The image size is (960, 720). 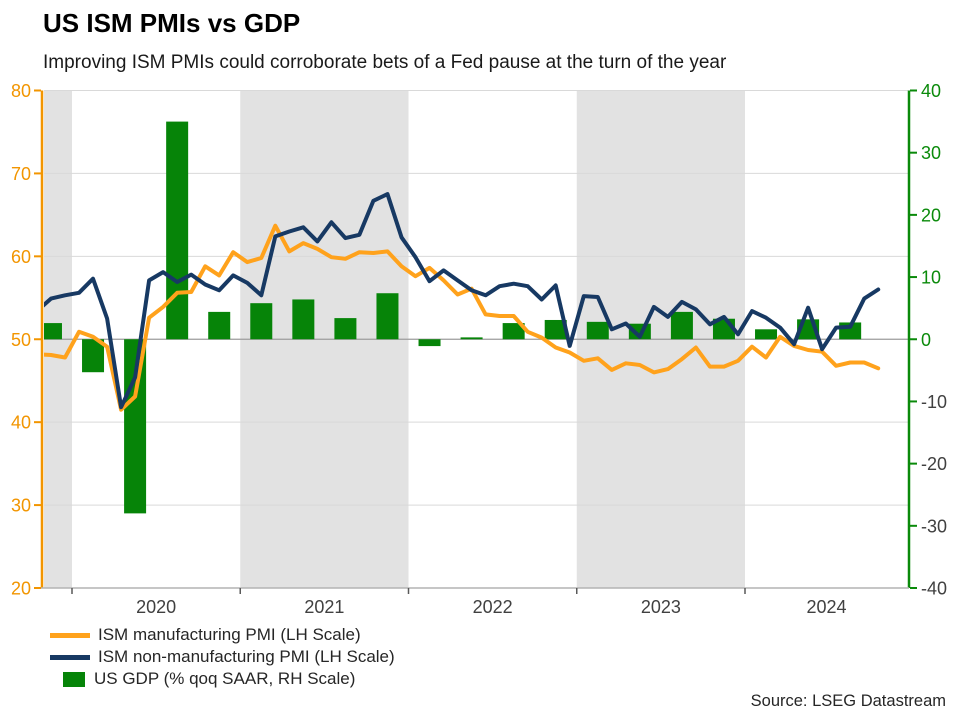 I want to click on svg-text: 2022, so click(x=493, y=607).